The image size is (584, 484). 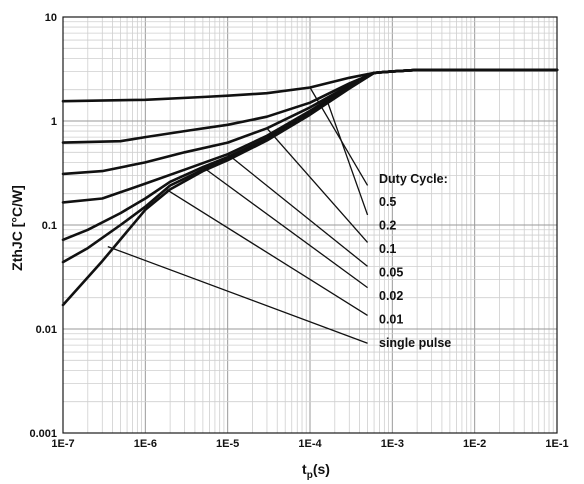 I want to click on x-axis-title: tp(s), so click(x=316, y=471).